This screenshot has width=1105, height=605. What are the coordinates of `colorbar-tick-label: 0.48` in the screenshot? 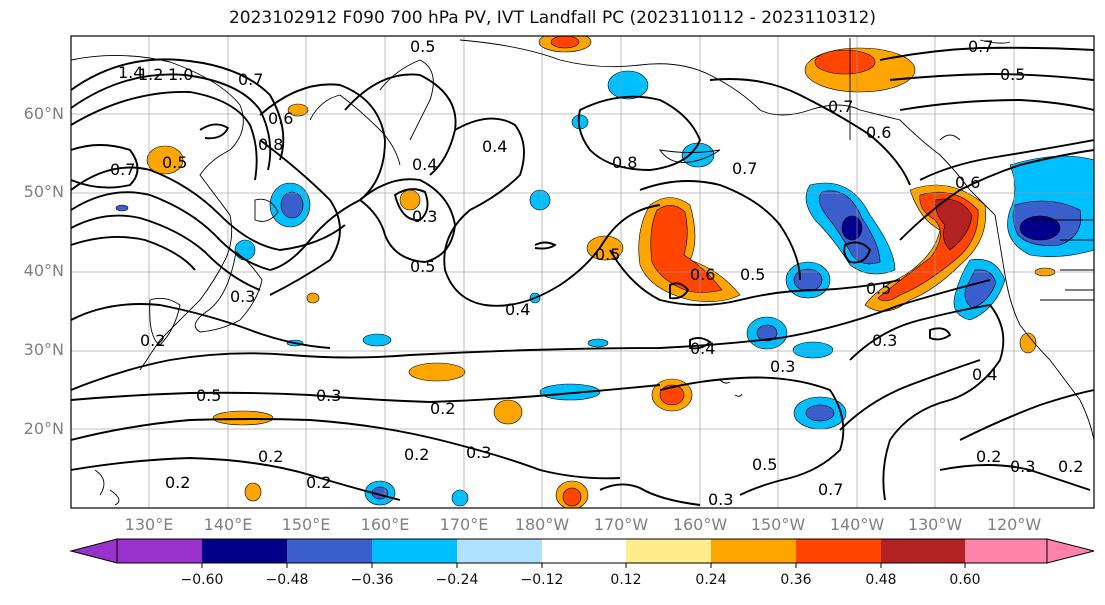 It's located at (881, 580).